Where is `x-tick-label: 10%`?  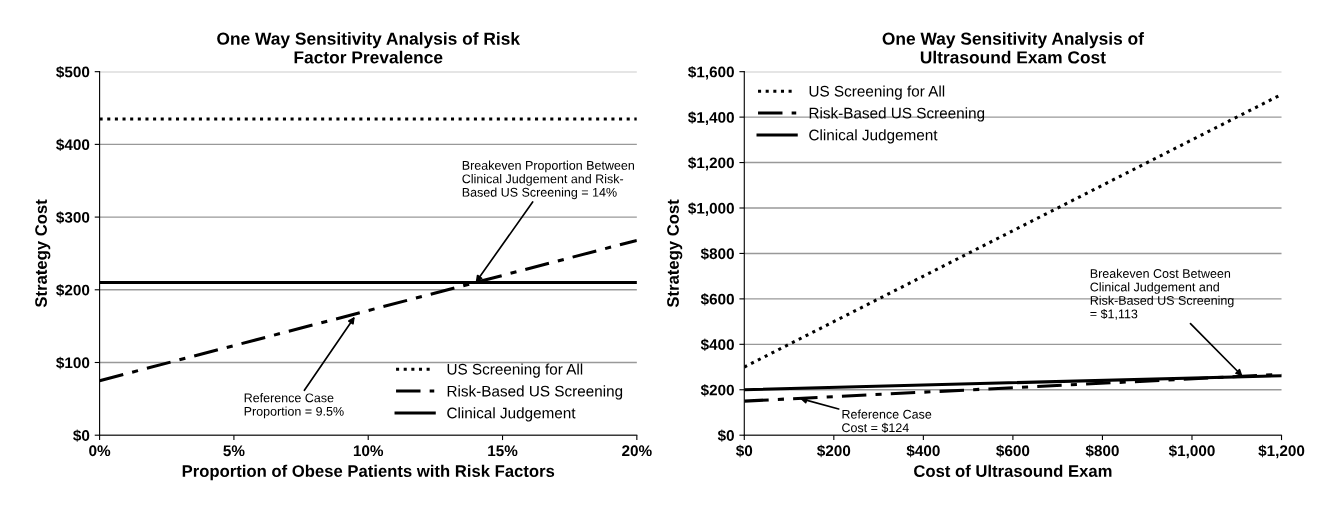
x-tick-label: 10% is located at coordinates (368, 451).